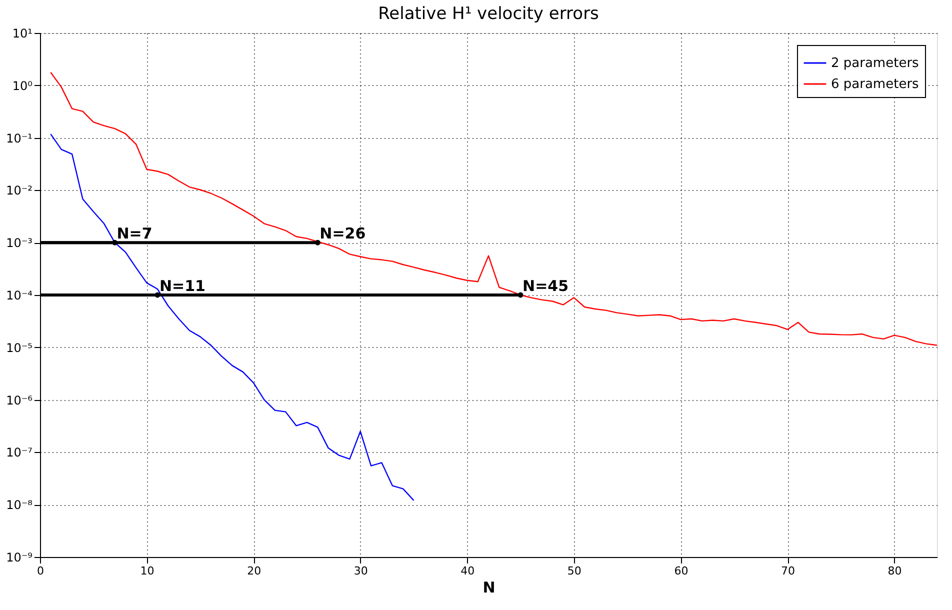 Image resolution: width=952 pixels, height=610 pixels. Describe the element at coordinates (895, 571) in the screenshot. I see `x-tick-label: 80` at that location.